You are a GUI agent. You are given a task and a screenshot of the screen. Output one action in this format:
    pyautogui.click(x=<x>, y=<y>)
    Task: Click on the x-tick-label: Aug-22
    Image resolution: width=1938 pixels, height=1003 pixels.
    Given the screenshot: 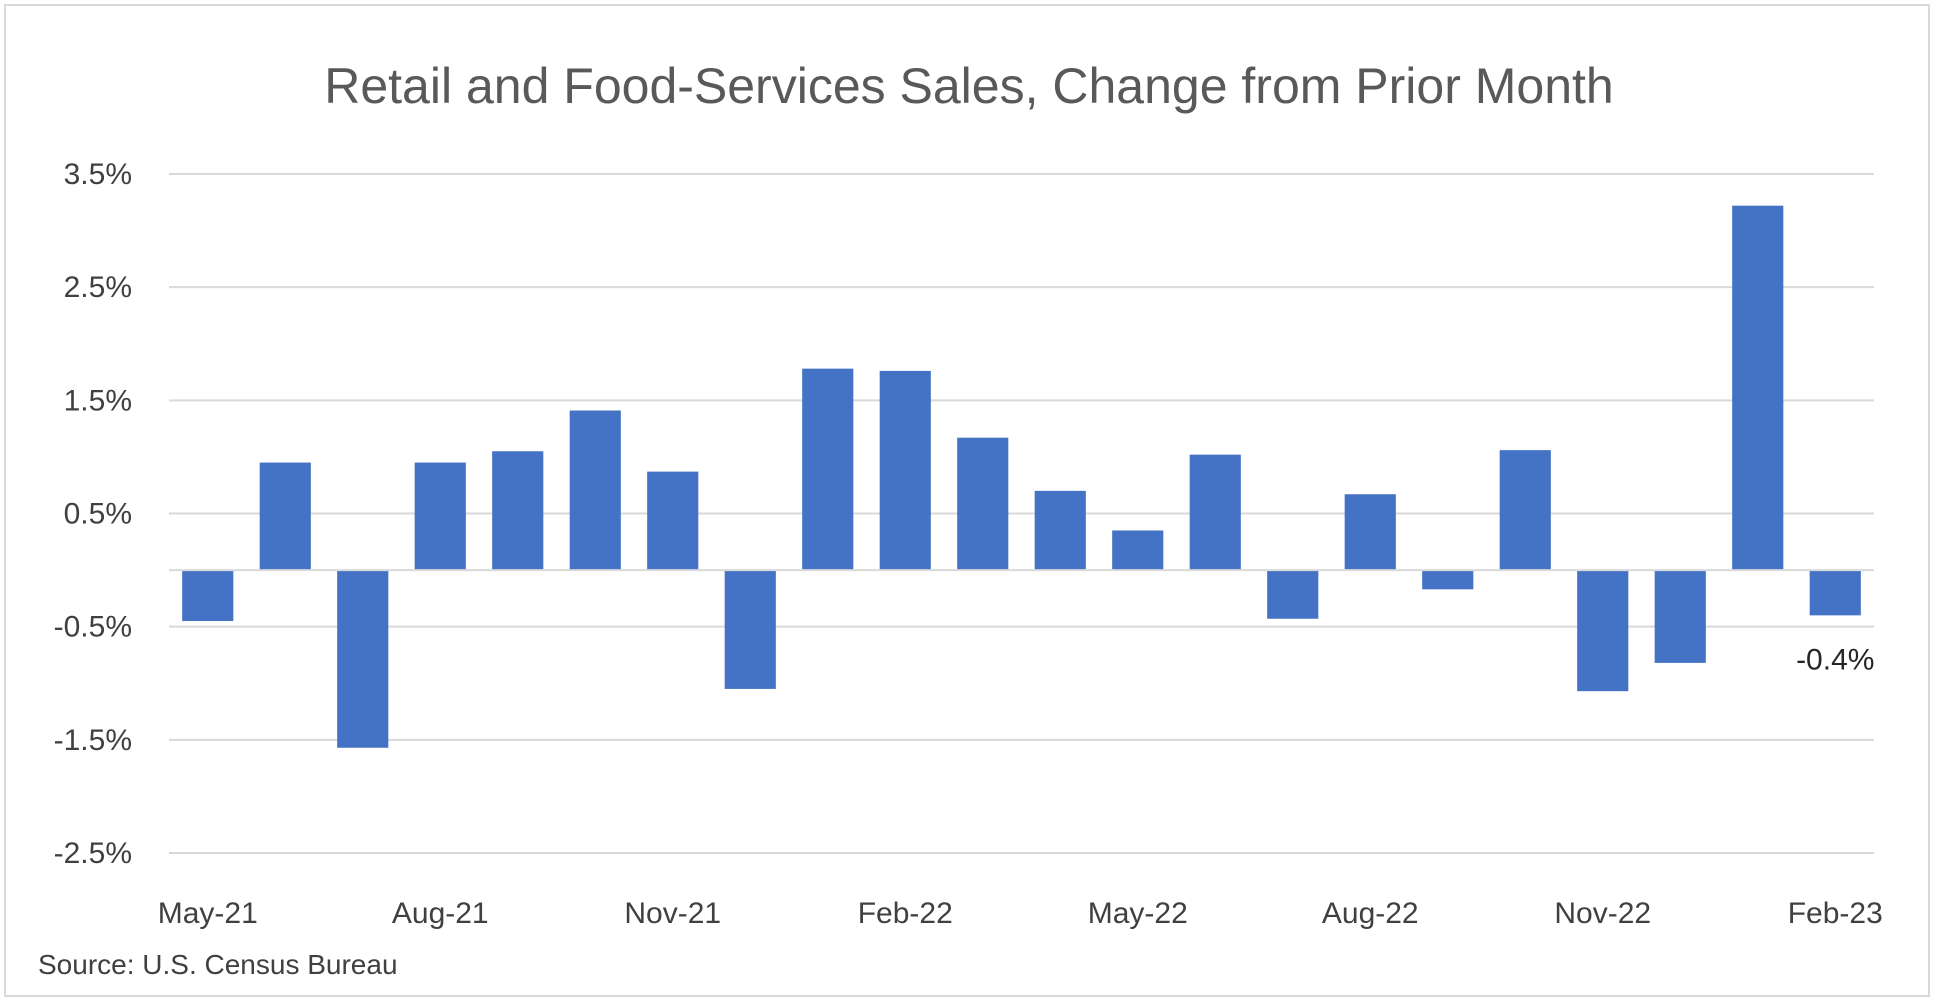 What is the action you would take?
    pyautogui.click(x=1370, y=913)
    